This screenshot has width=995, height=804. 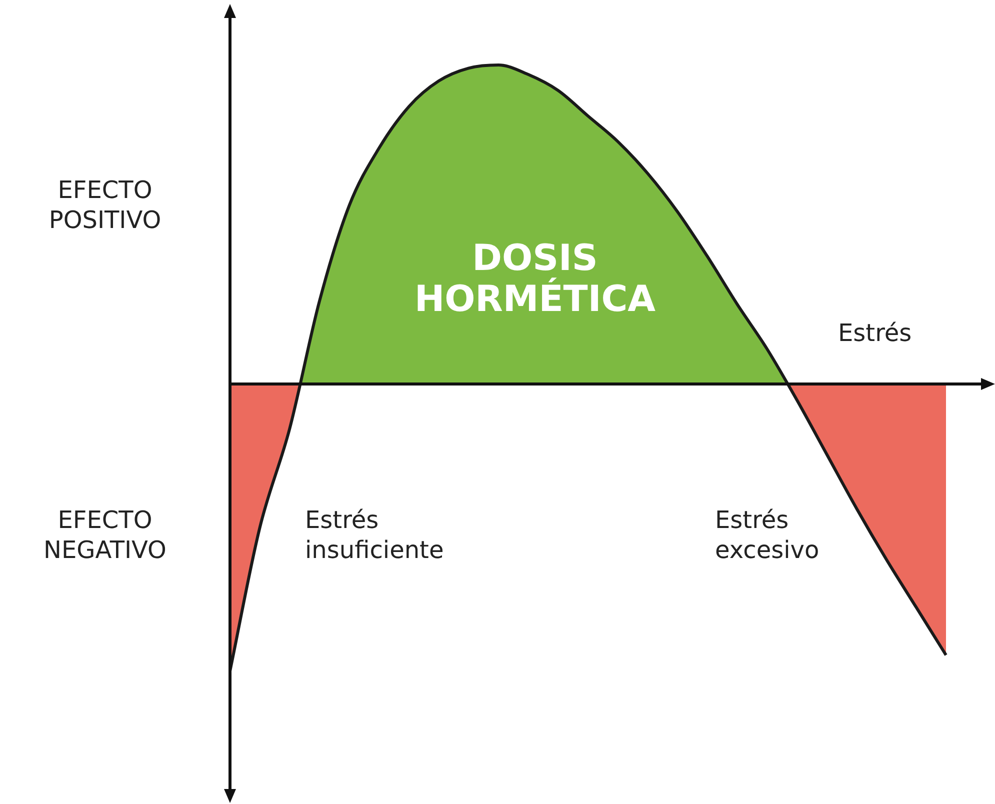 I want to click on text: EFECTO POSITIVO, so click(x=105, y=205).